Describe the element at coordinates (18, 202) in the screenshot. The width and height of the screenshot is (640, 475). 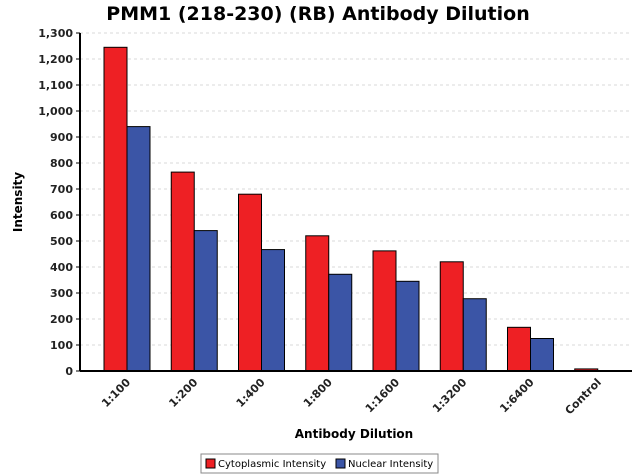
I see `y-axis-label: Intensity` at that location.